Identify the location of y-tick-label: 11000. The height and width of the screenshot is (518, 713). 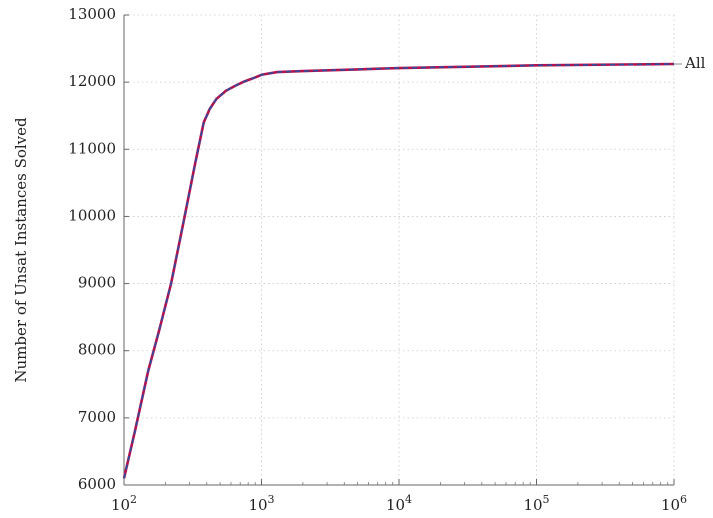
(92, 148).